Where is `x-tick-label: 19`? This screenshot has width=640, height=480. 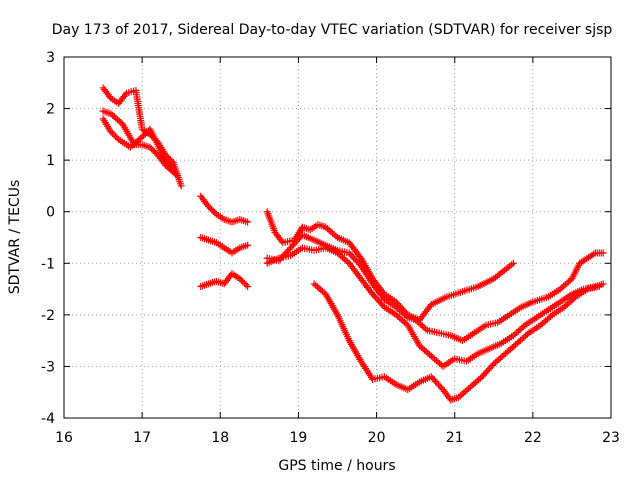 x-tick-label: 19 is located at coordinates (299, 438).